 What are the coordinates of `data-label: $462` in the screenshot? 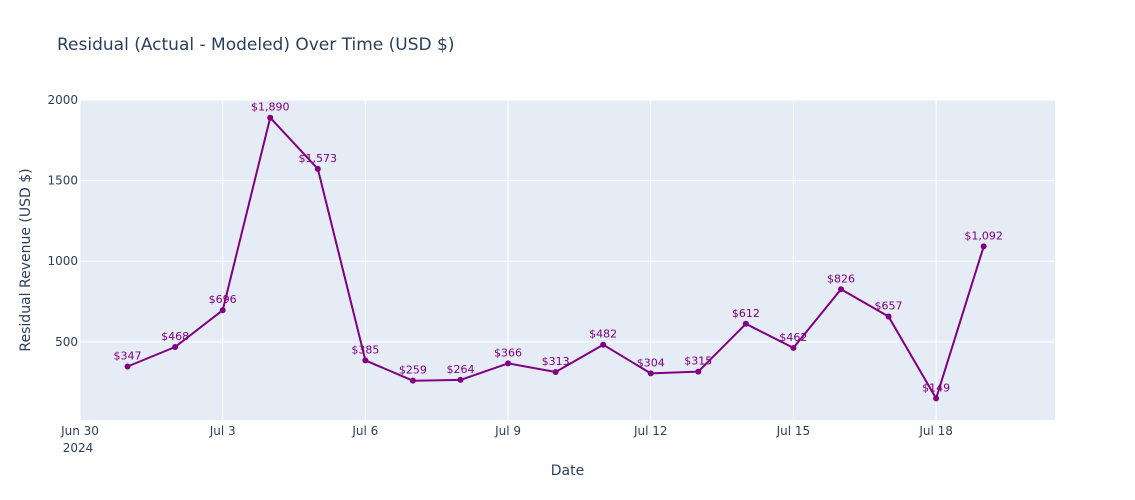 It's located at (793, 337).